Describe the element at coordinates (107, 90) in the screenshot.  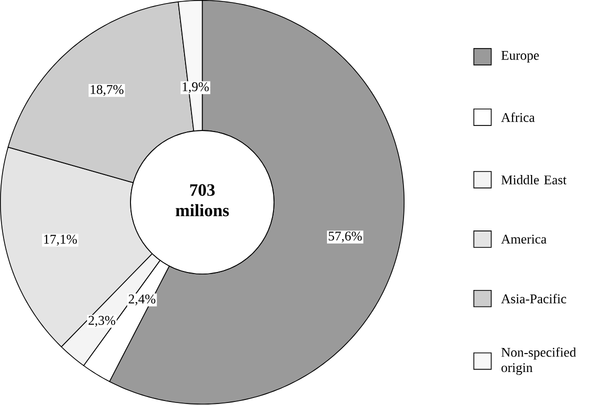
I see `data-label: 18,7%` at that location.